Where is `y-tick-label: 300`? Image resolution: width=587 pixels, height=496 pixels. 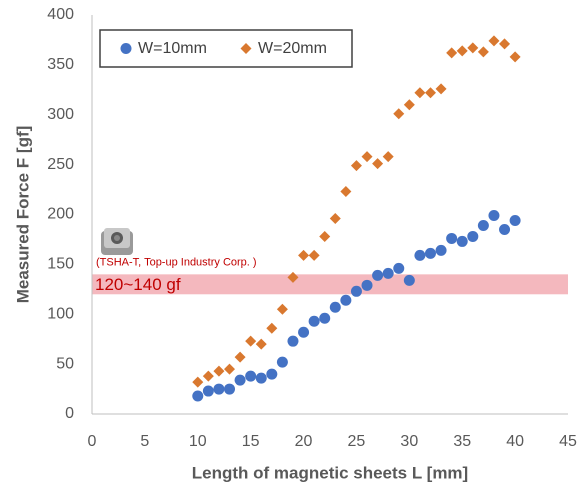
y-tick-label: 300 is located at coordinates (60, 114).